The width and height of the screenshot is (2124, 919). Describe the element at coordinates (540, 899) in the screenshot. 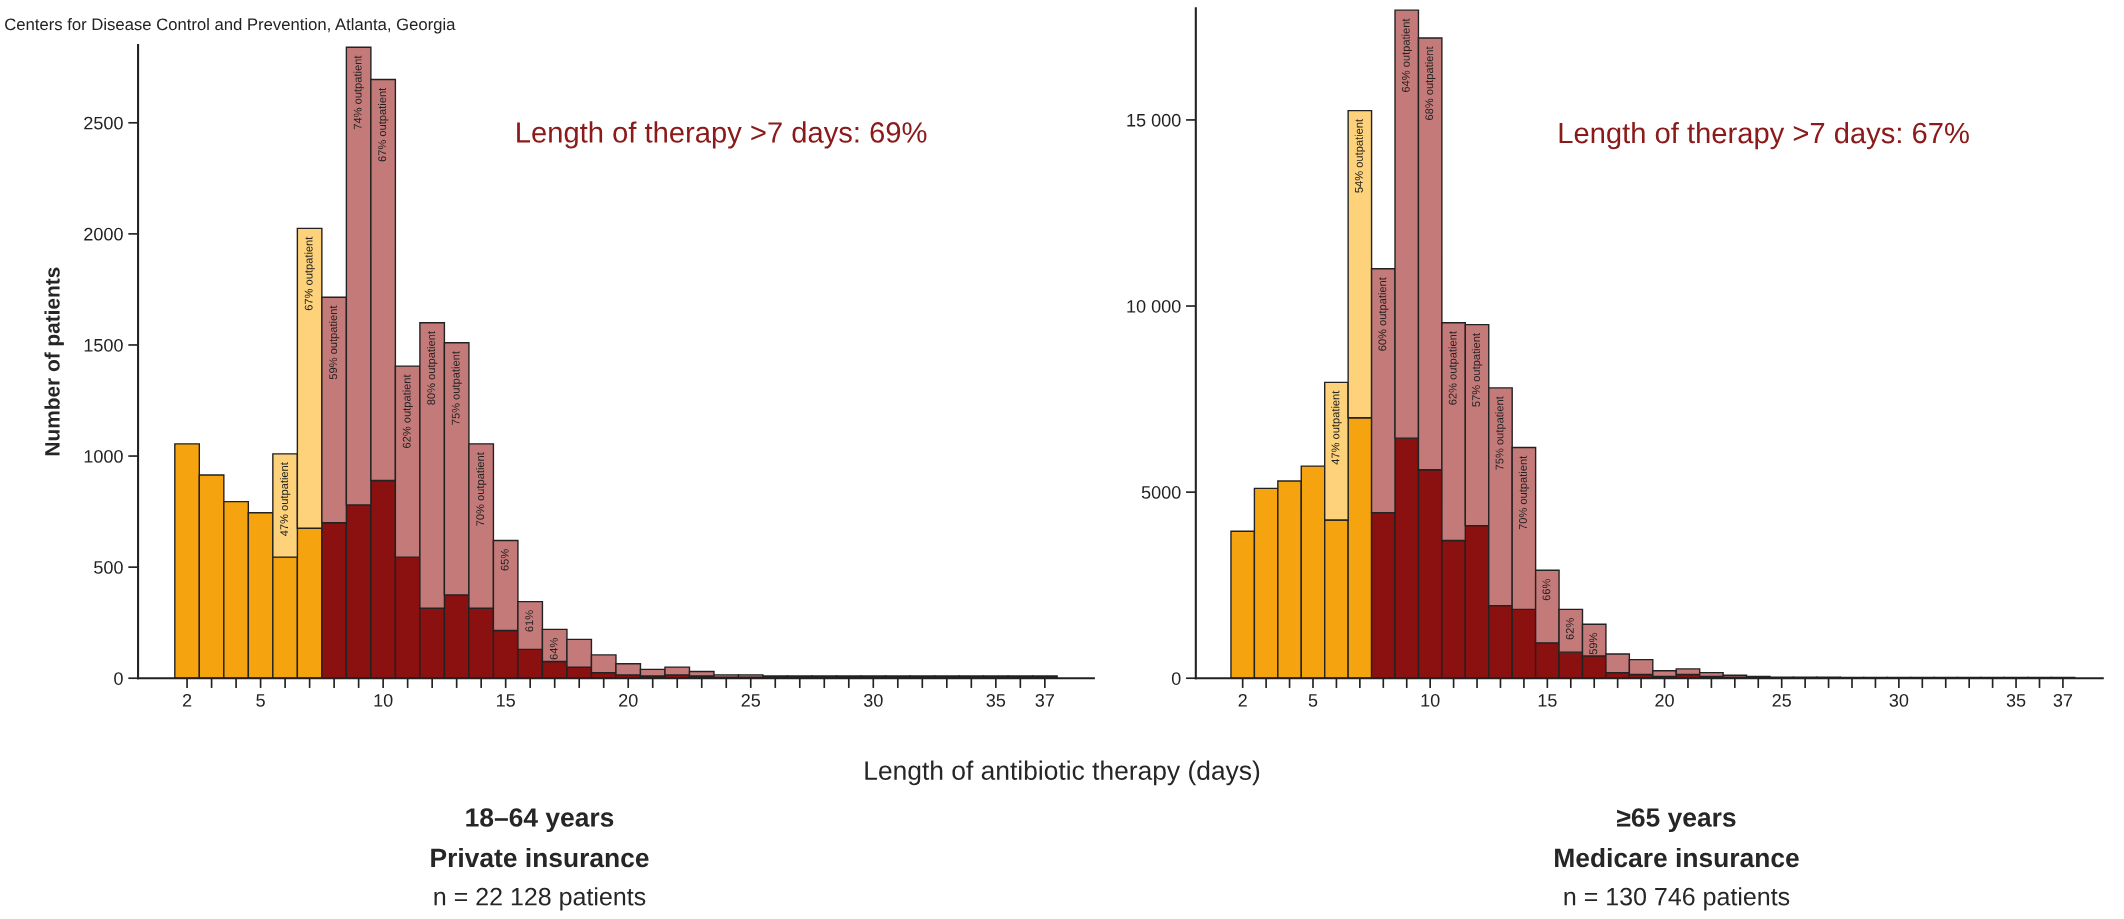

I see `text: n = 22 128 patients` at that location.